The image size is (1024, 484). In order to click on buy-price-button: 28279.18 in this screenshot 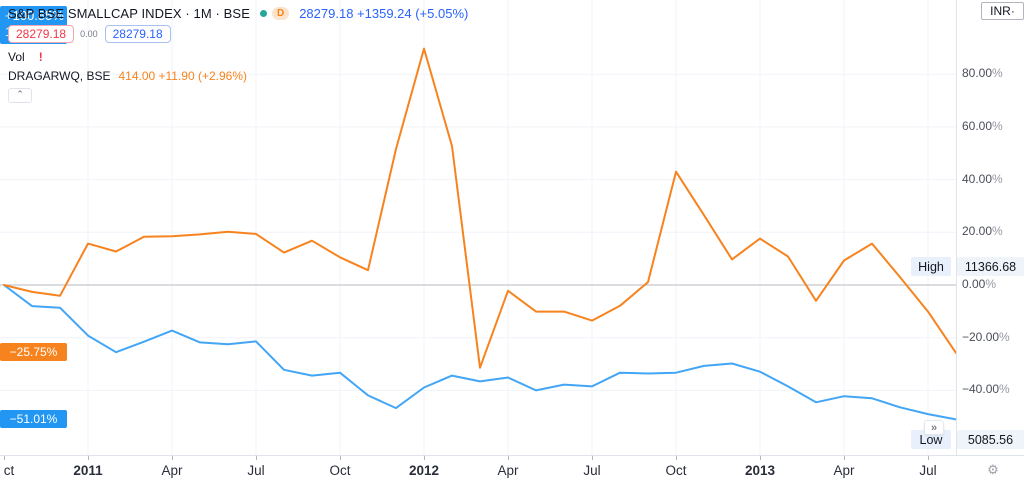, I will do `click(137, 34)`.